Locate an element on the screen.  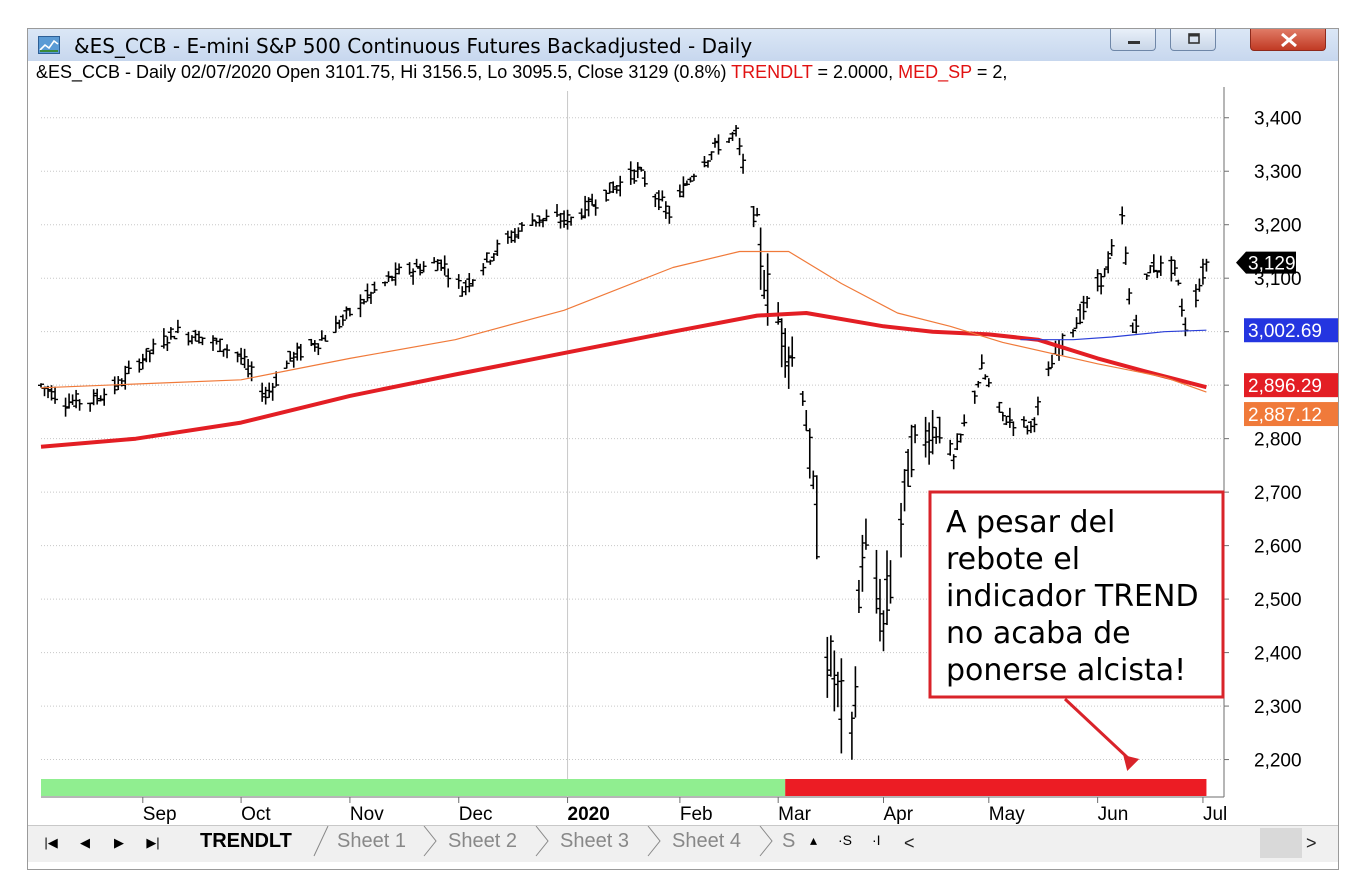
annotation-text-line: rebote el is located at coordinates (1013, 559).